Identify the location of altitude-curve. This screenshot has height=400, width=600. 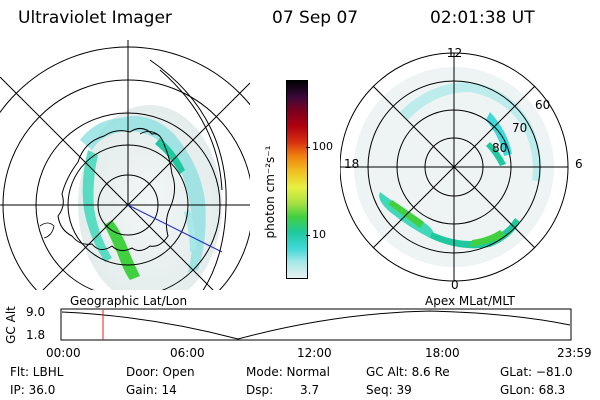
(316, 325).